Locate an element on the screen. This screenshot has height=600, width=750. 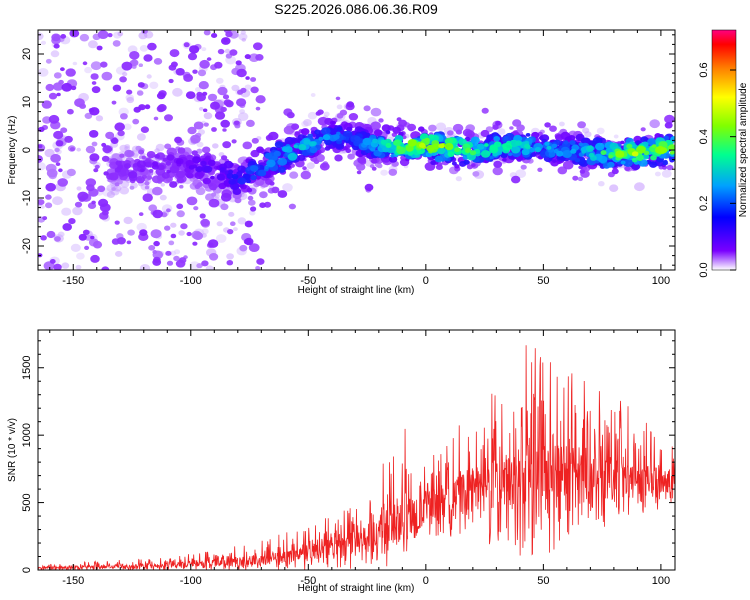
x-tick-label: 100 is located at coordinates (661, 581).